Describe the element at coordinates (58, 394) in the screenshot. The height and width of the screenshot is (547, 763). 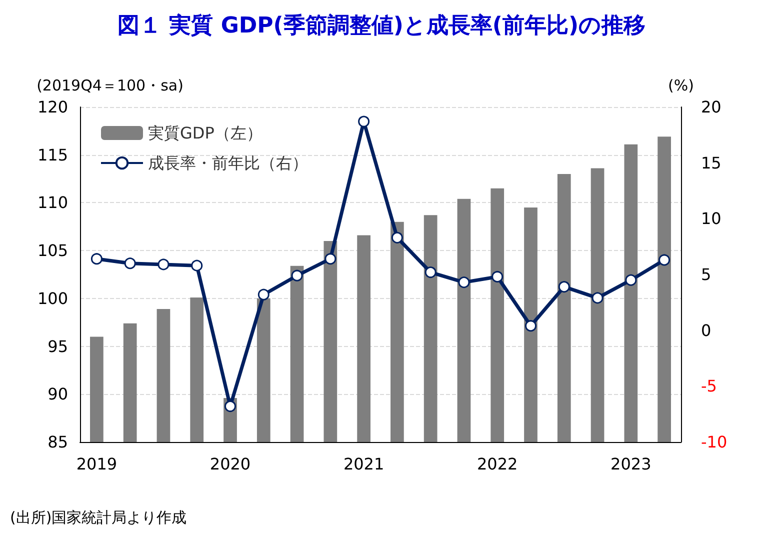
I see `y-tick-label: 90` at that location.